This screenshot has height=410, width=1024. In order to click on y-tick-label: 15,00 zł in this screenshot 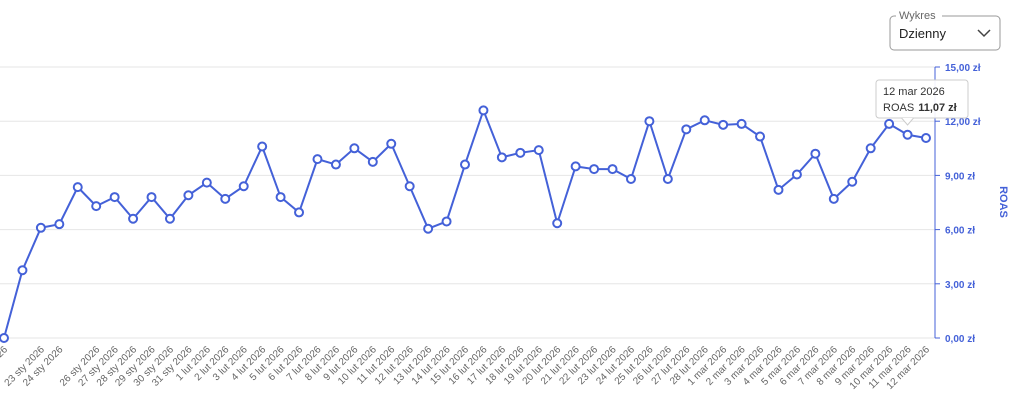, I will do `click(963, 68)`.